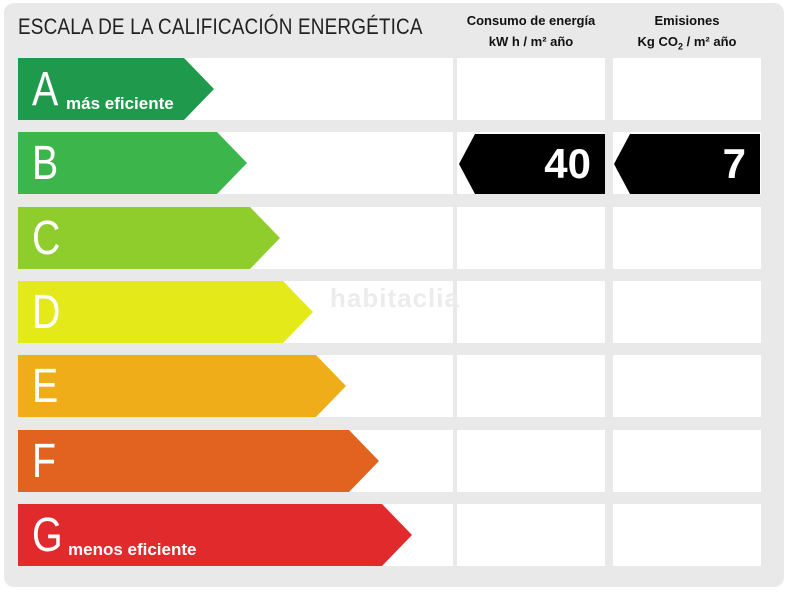 The width and height of the screenshot is (788, 600). What do you see at coordinates (46, 238) in the screenshot?
I see `rating-letter: C` at bounding box center [46, 238].